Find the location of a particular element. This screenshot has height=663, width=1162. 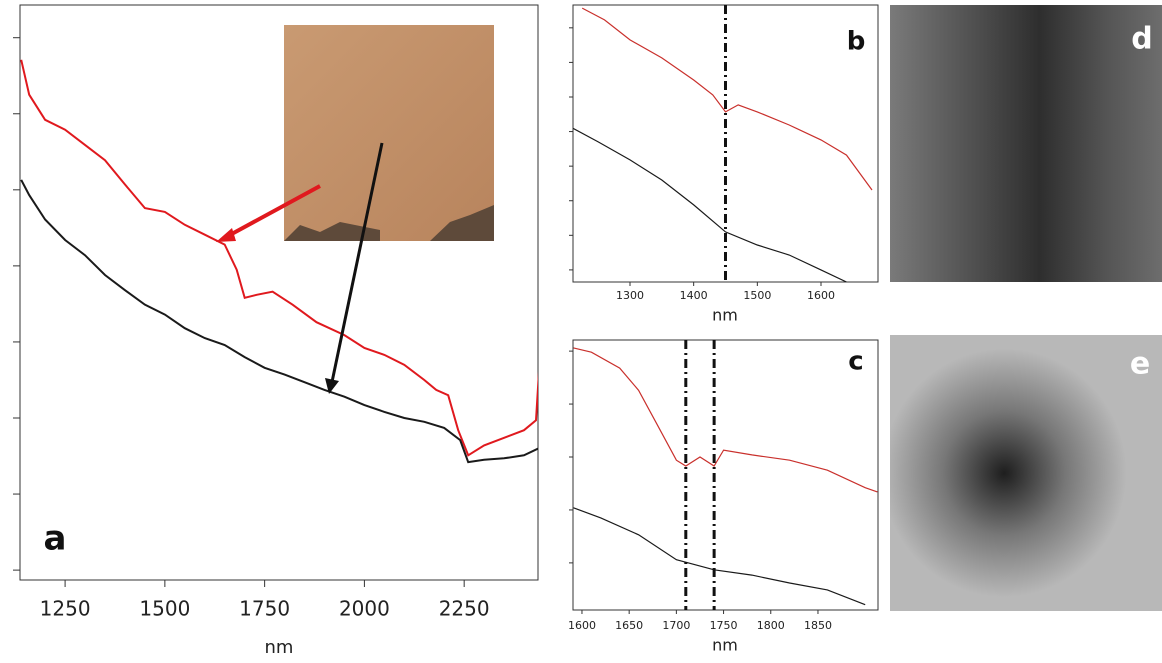

plot-frame is located at coordinates (725, 475).